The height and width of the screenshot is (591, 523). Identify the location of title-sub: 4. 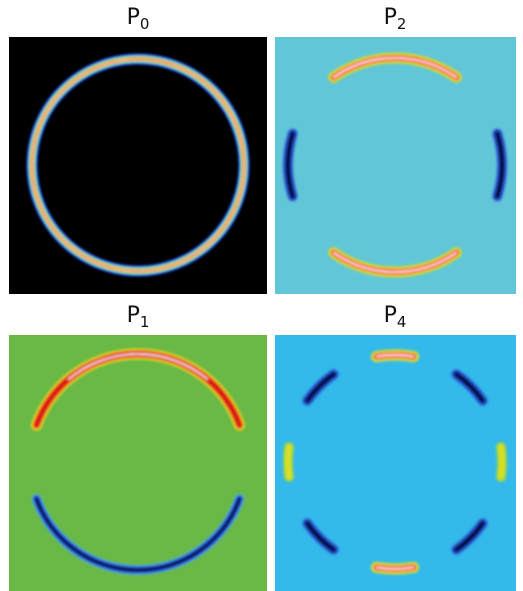
(402, 322).